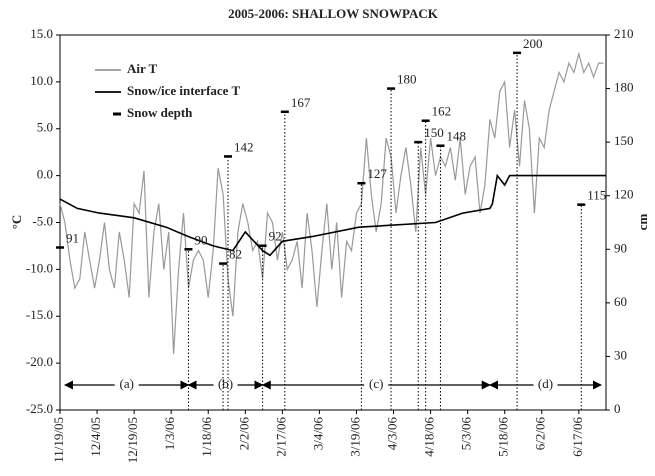  What do you see at coordinates (354, 437) in the screenshot?
I see `x-tick-label: 3/19/06` at bounding box center [354, 437].